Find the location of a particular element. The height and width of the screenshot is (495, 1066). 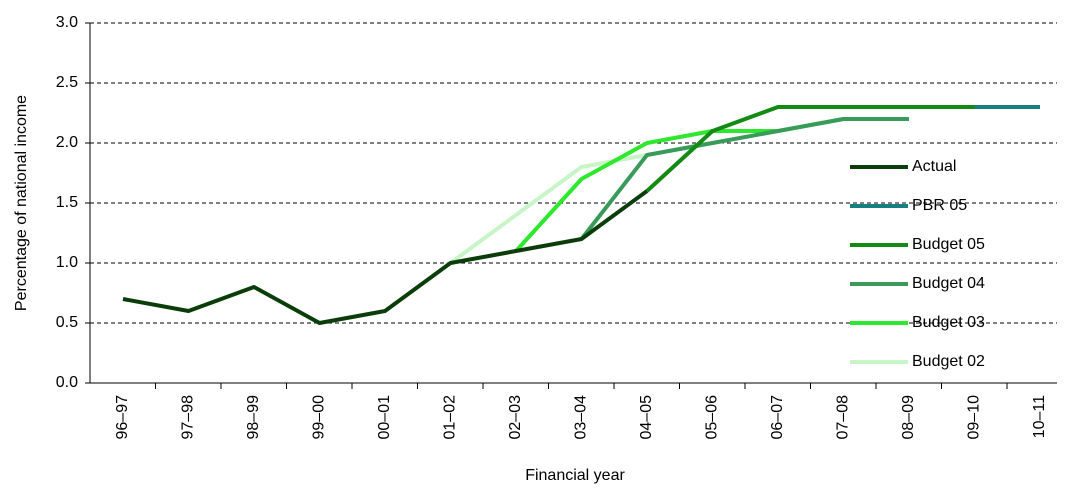

x-tick-label: 07–08 is located at coordinates (843, 417).